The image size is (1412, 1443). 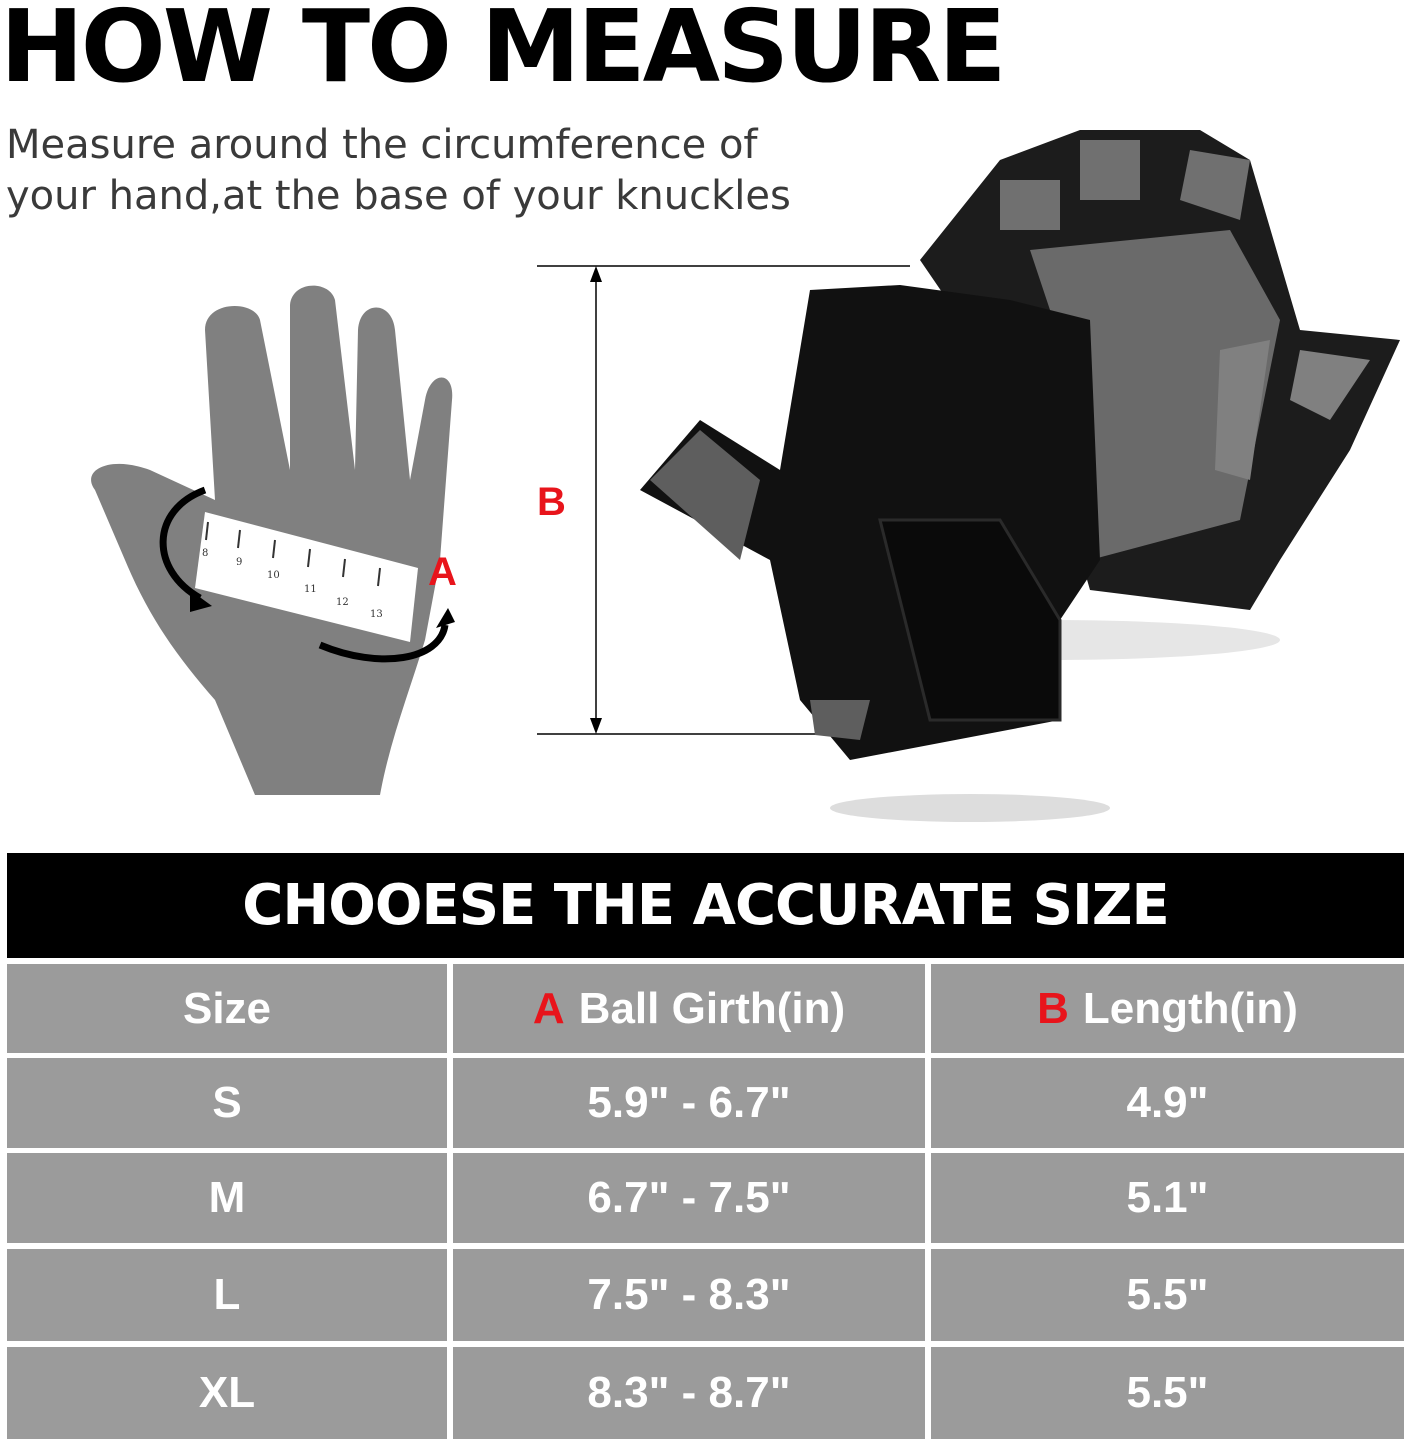 I want to click on header-length: B Length(in), so click(x=1167, y=1008).